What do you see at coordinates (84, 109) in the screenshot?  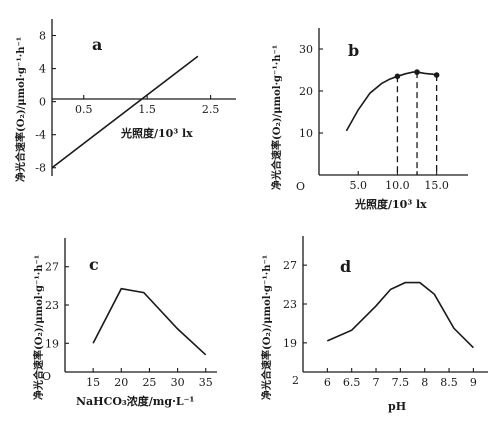 I see `panel-a-xtick-label: 0.5` at bounding box center [84, 109].